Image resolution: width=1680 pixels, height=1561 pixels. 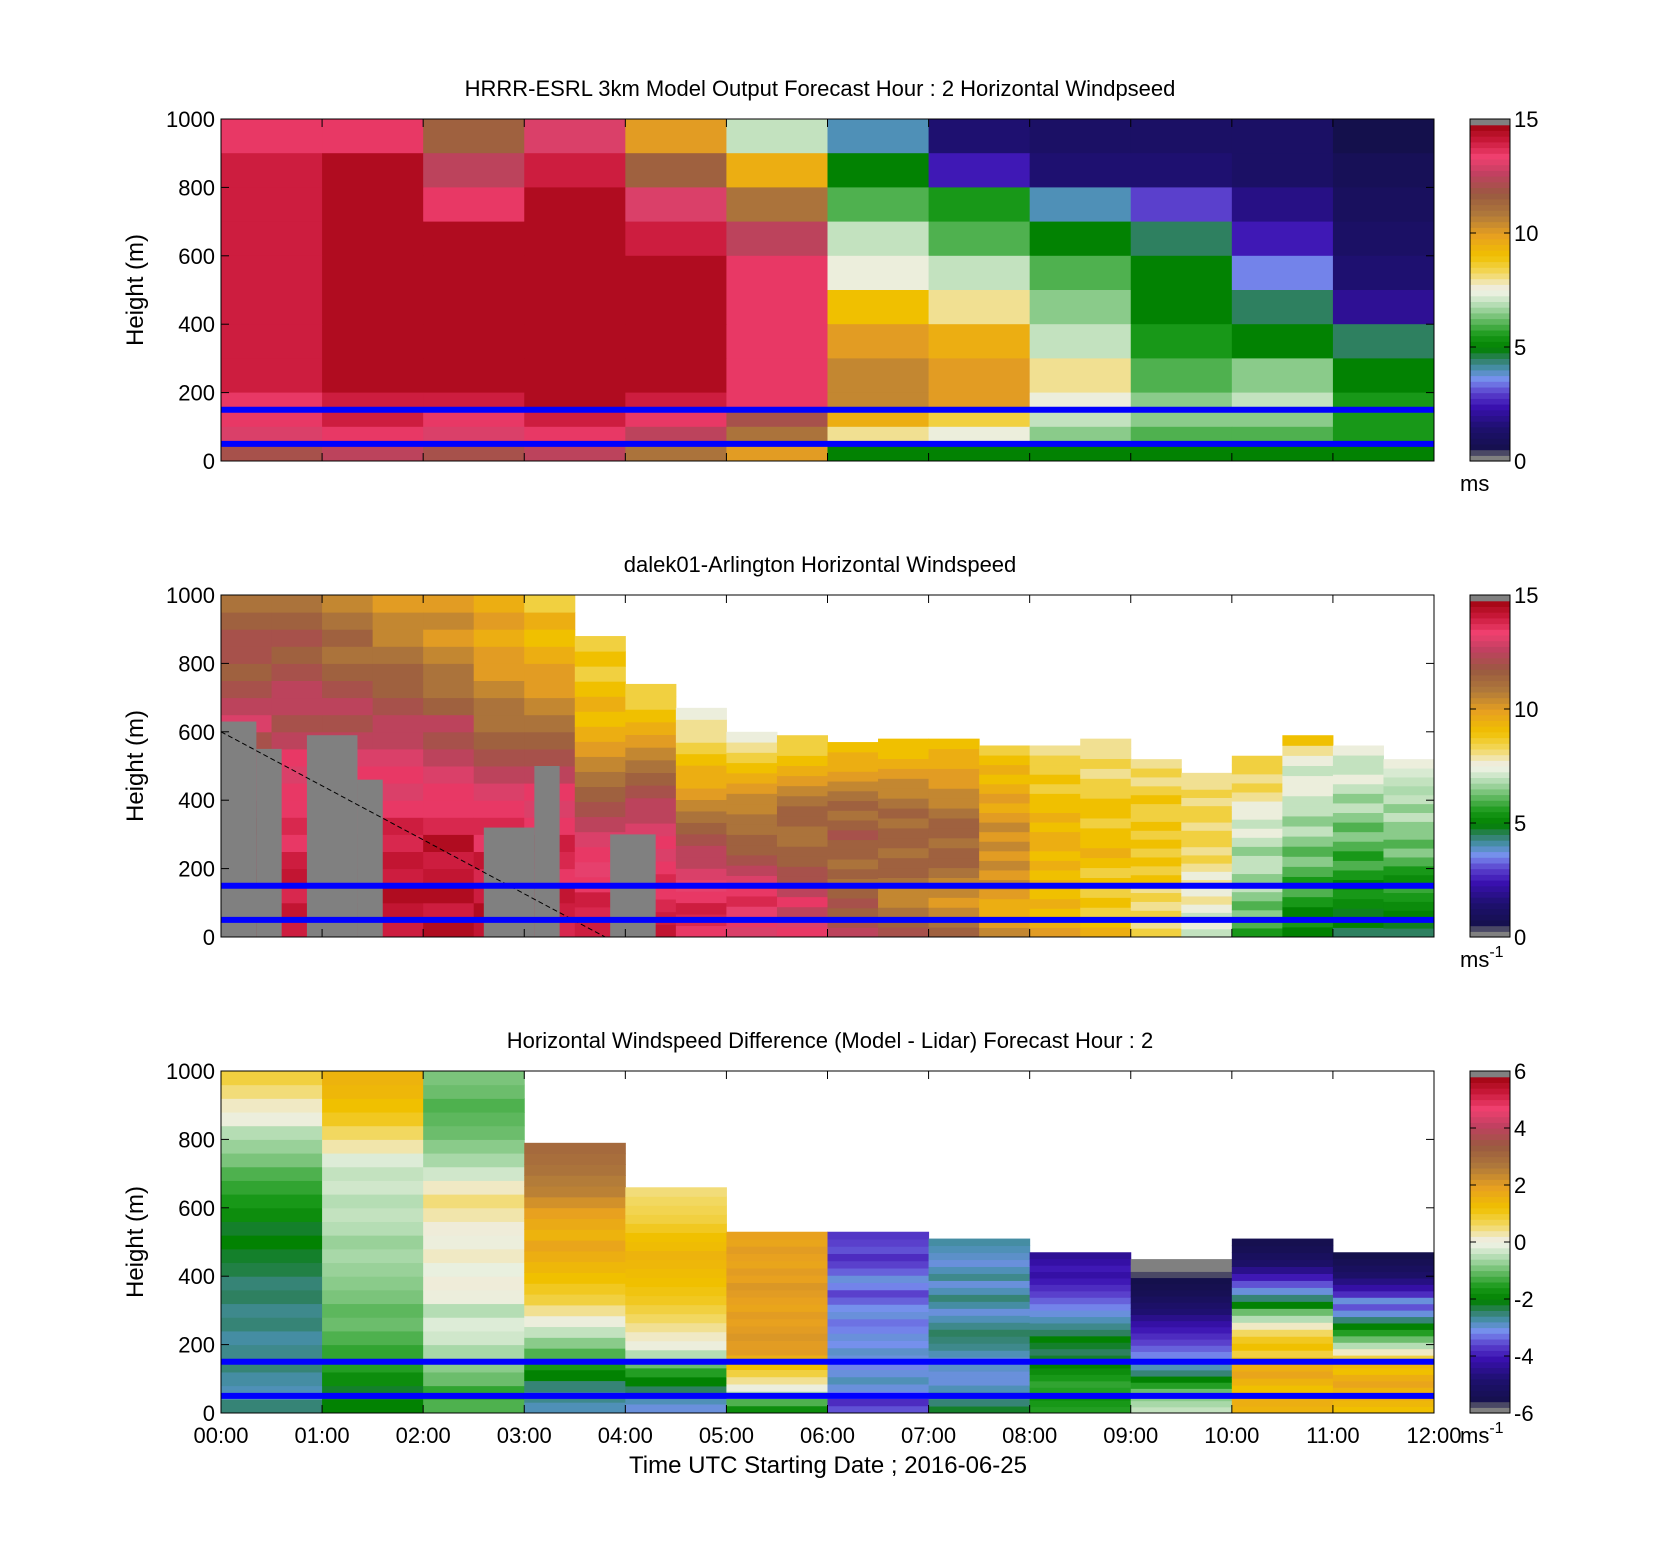 What do you see at coordinates (1482, 958) in the screenshot?
I see `colorbar-unit: ms-1` at bounding box center [1482, 958].